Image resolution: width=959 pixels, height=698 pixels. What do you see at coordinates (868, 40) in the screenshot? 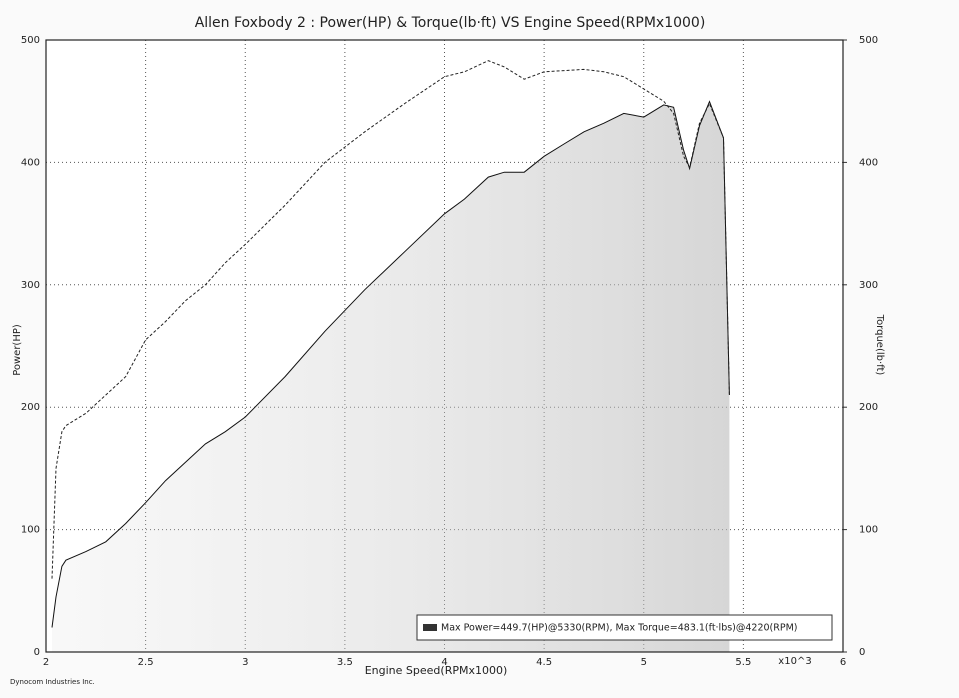
I see `y2-tick-label: 500` at bounding box center [868, 40].